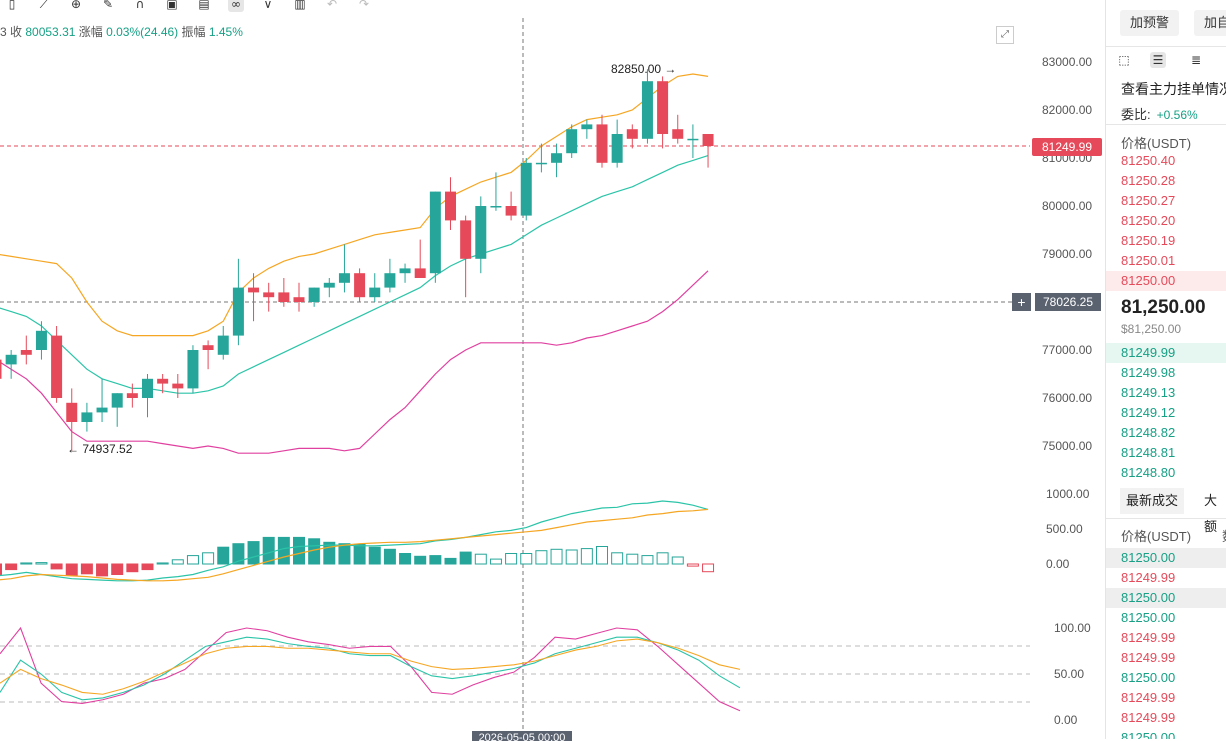 The height and width of the screenshot is (741, 1226). Describe the element at coordinates (1148, 452) in the screenshot. I see `bid-row-price: 81248.81` at that location.